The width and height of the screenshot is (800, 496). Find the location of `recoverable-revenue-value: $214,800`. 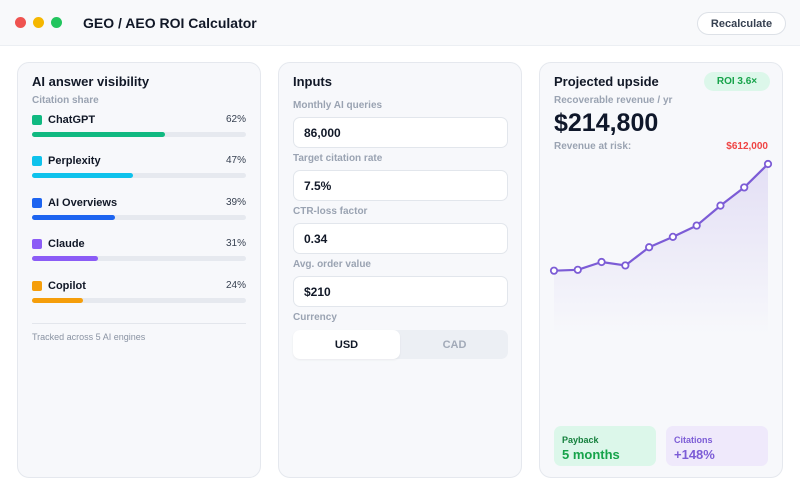

recoverable-revenue-value: $214,800 is located at coordinates (606, 123).